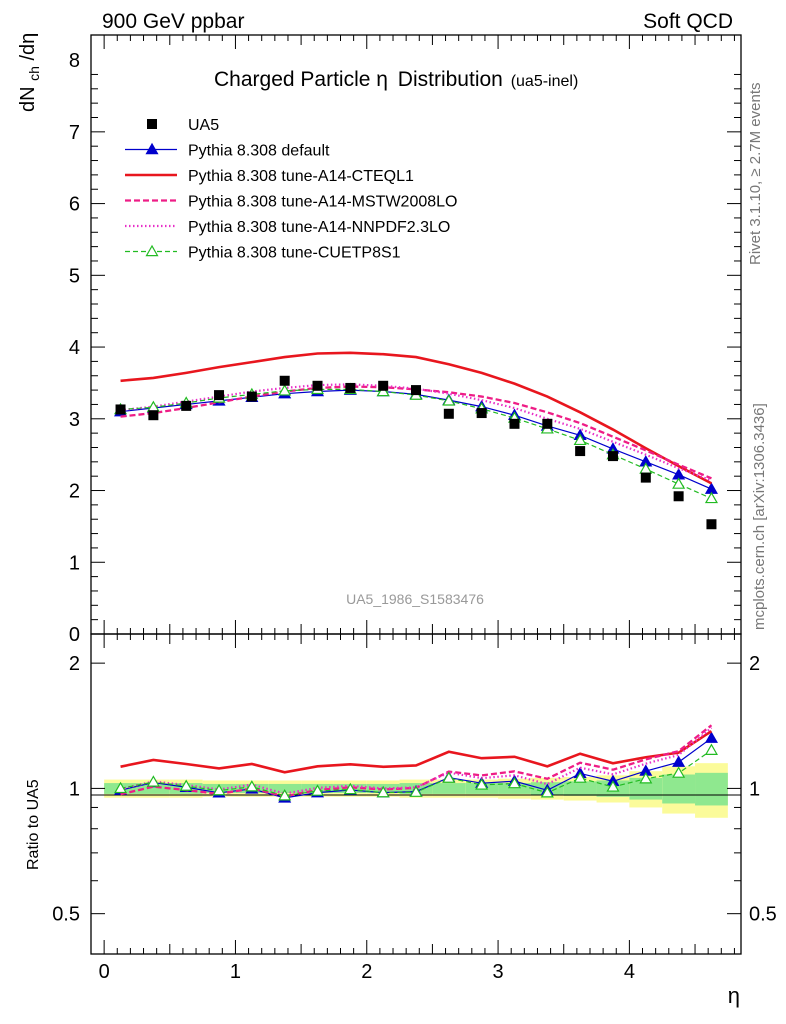  What do you see at coordinates (74, 664) in the screenshot?
I see `ratio-tick-label: 2` at bounding box center [74, 664].